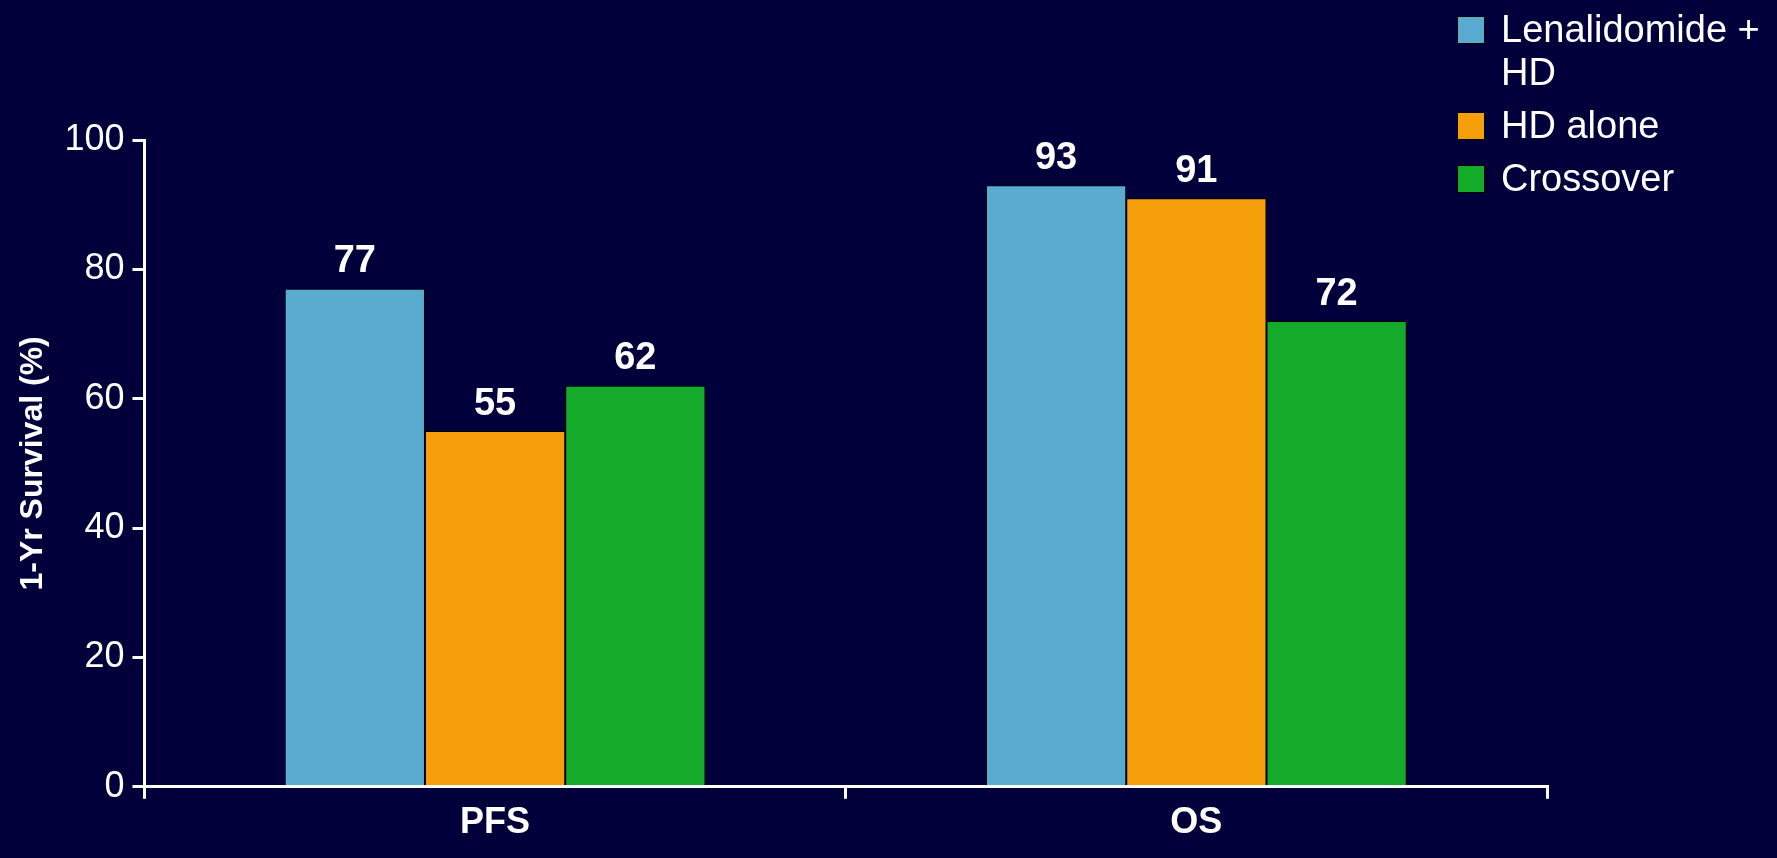  I want to click on data-label: 55, so click(495, 401).